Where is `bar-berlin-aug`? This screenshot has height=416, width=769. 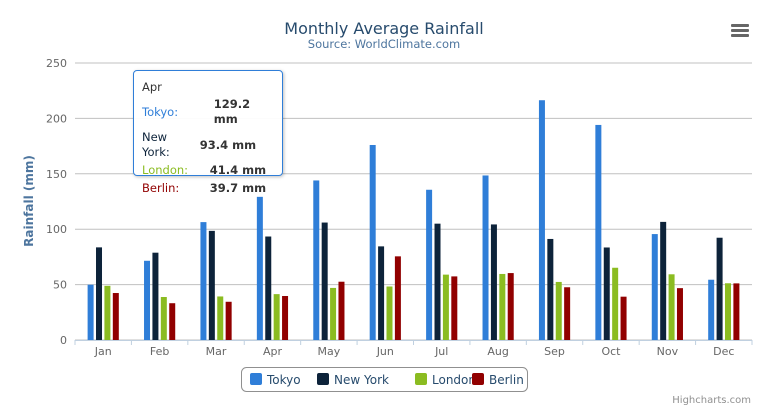
bar-berlin-aug is located at coordinates (510, 306).